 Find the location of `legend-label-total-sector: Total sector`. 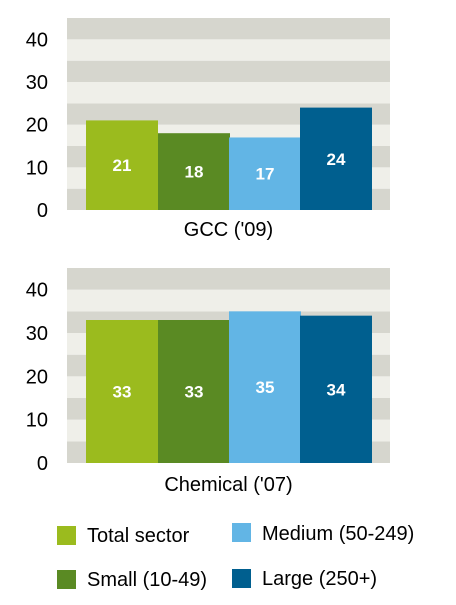

legend-label-total-sector: Total sector is located at coordinates (138, 536).